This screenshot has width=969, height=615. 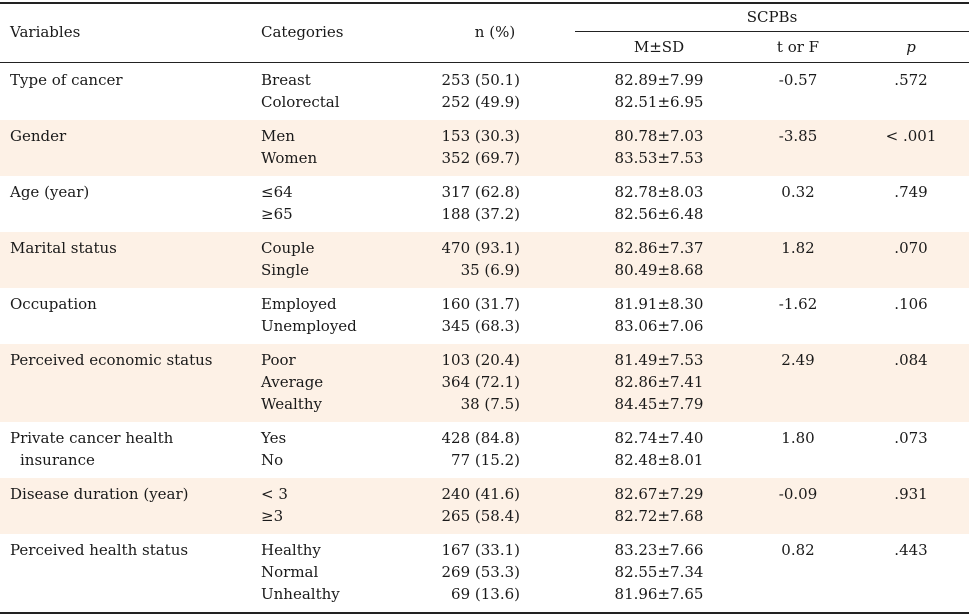 What do you see at coordinates (484, 3) in the screenshot?
I see `table-top-rule` at bounding box center [484, 3].